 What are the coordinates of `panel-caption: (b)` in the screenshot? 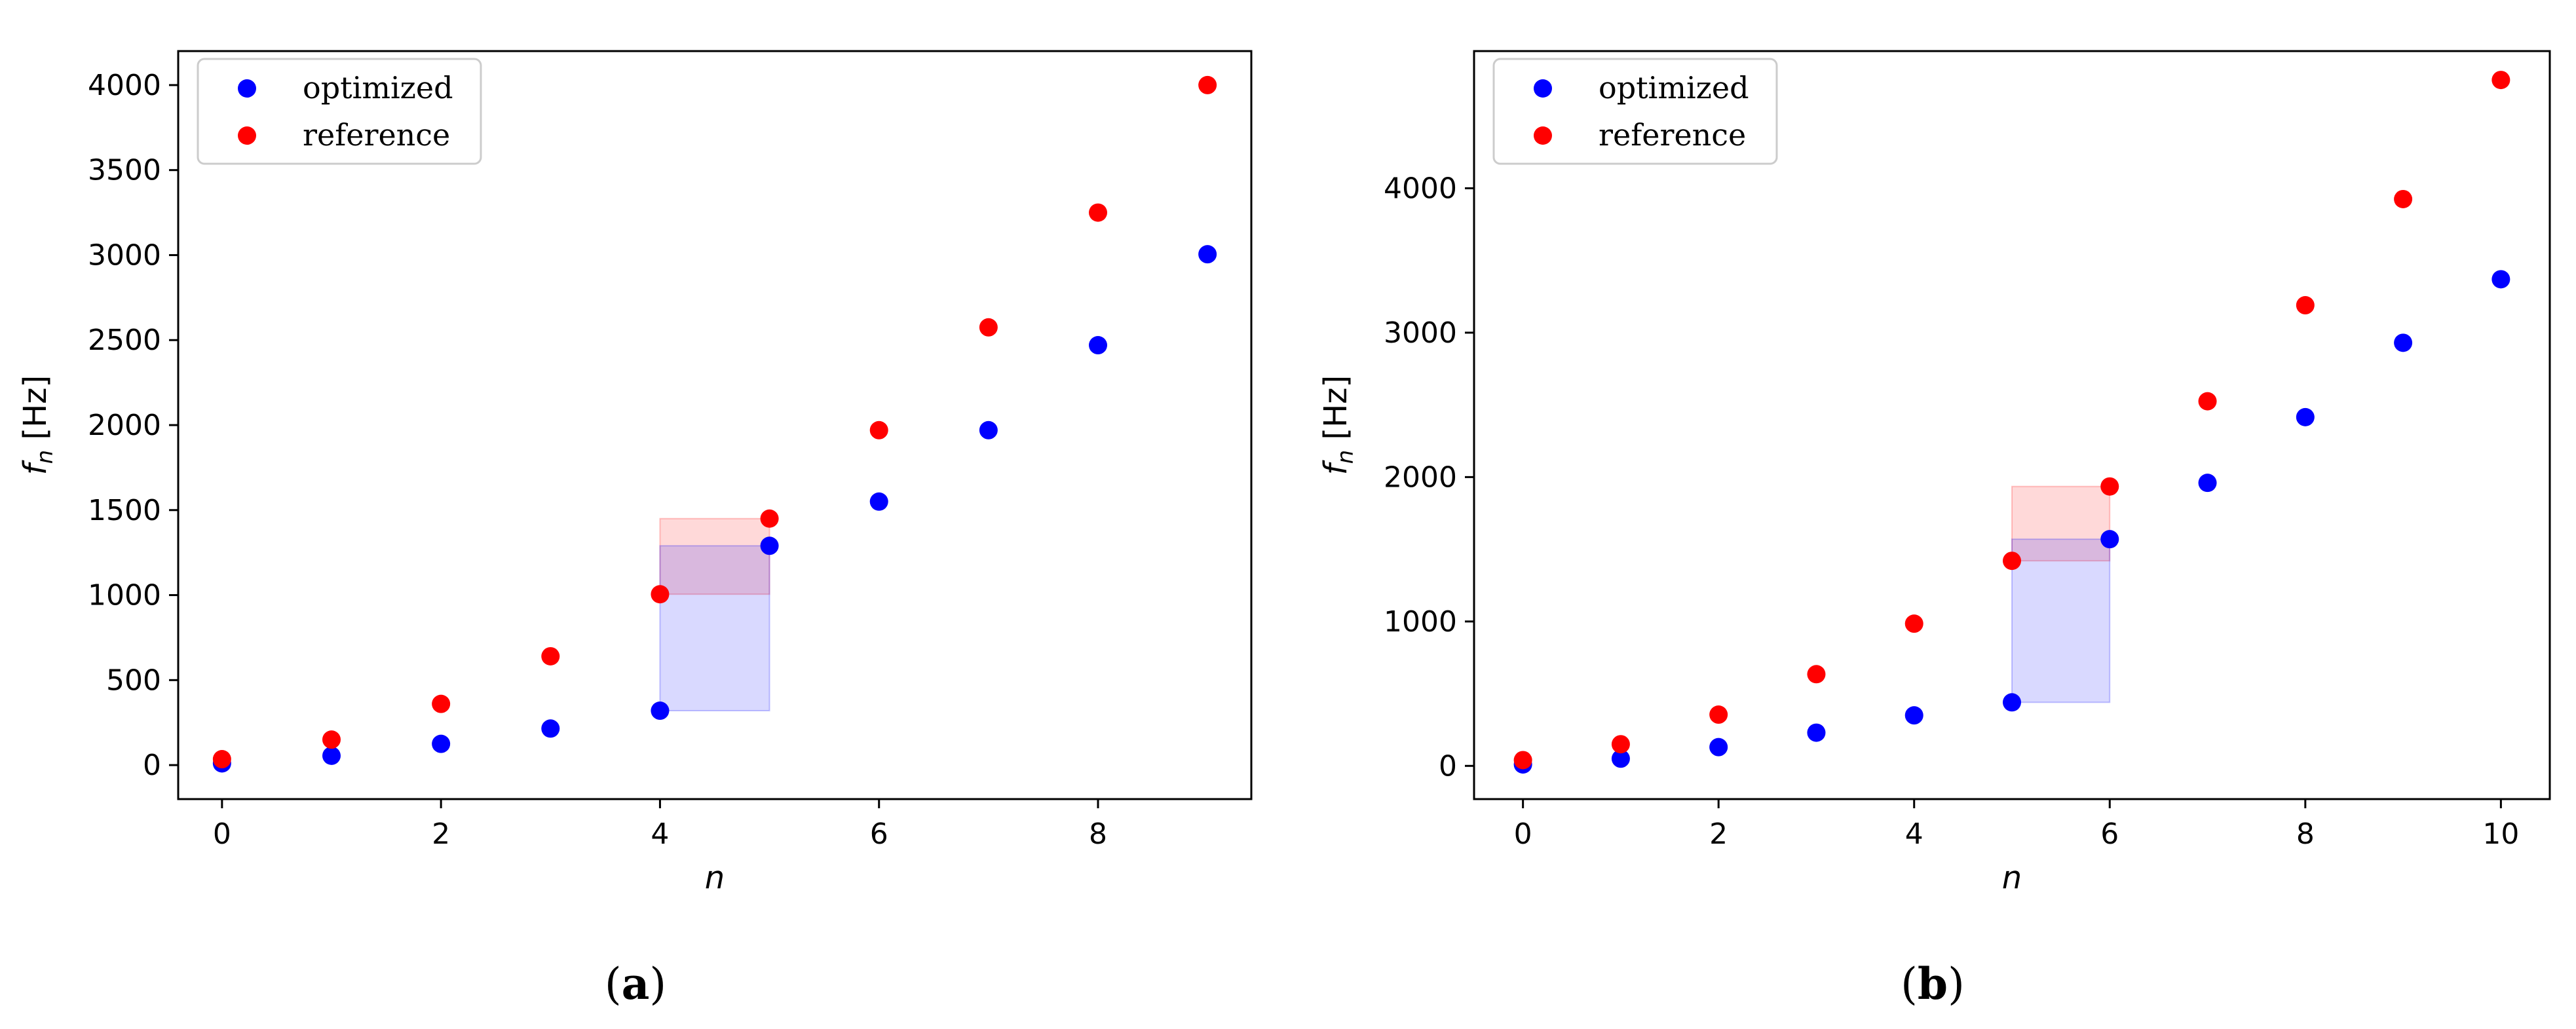 It's located at (1933, 983).